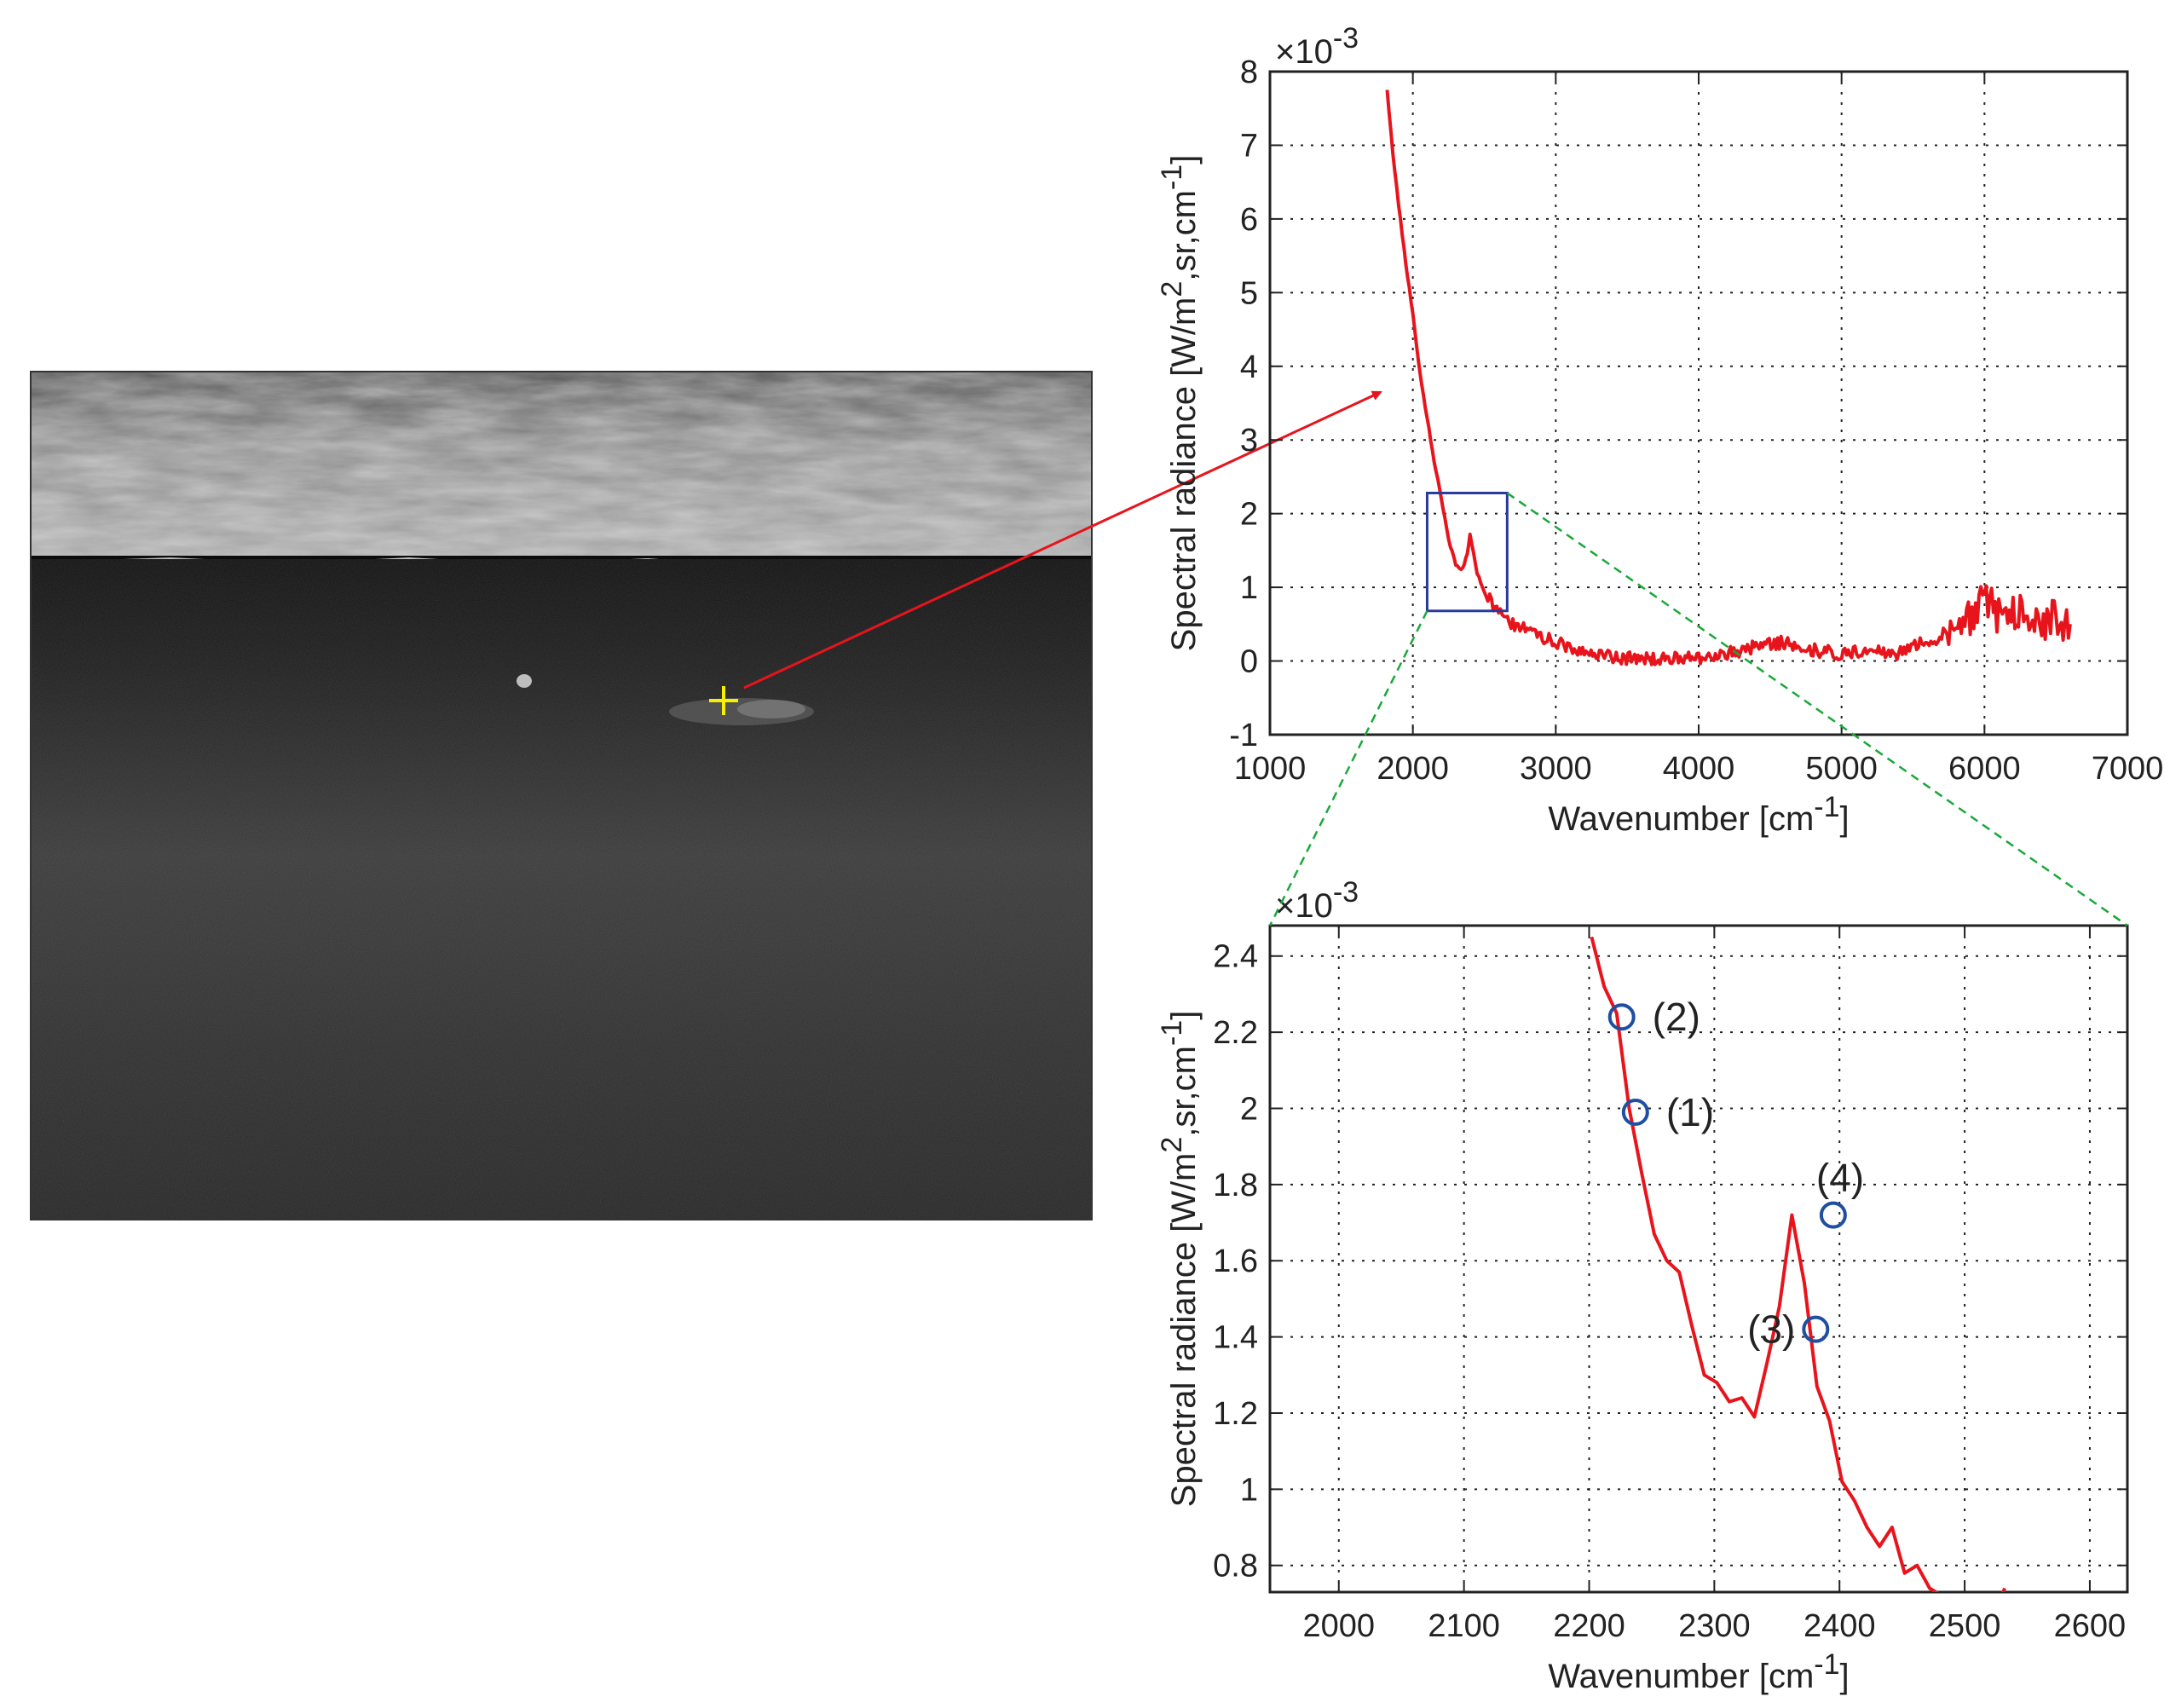  I want to click on y-tick-label: 1.2, so click(1235, 1414).